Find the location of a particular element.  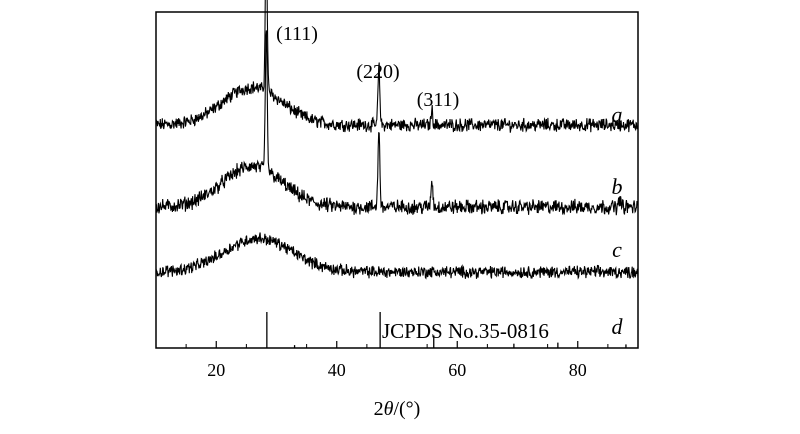

curve-label-a: a is located at coordinates (617, 114).